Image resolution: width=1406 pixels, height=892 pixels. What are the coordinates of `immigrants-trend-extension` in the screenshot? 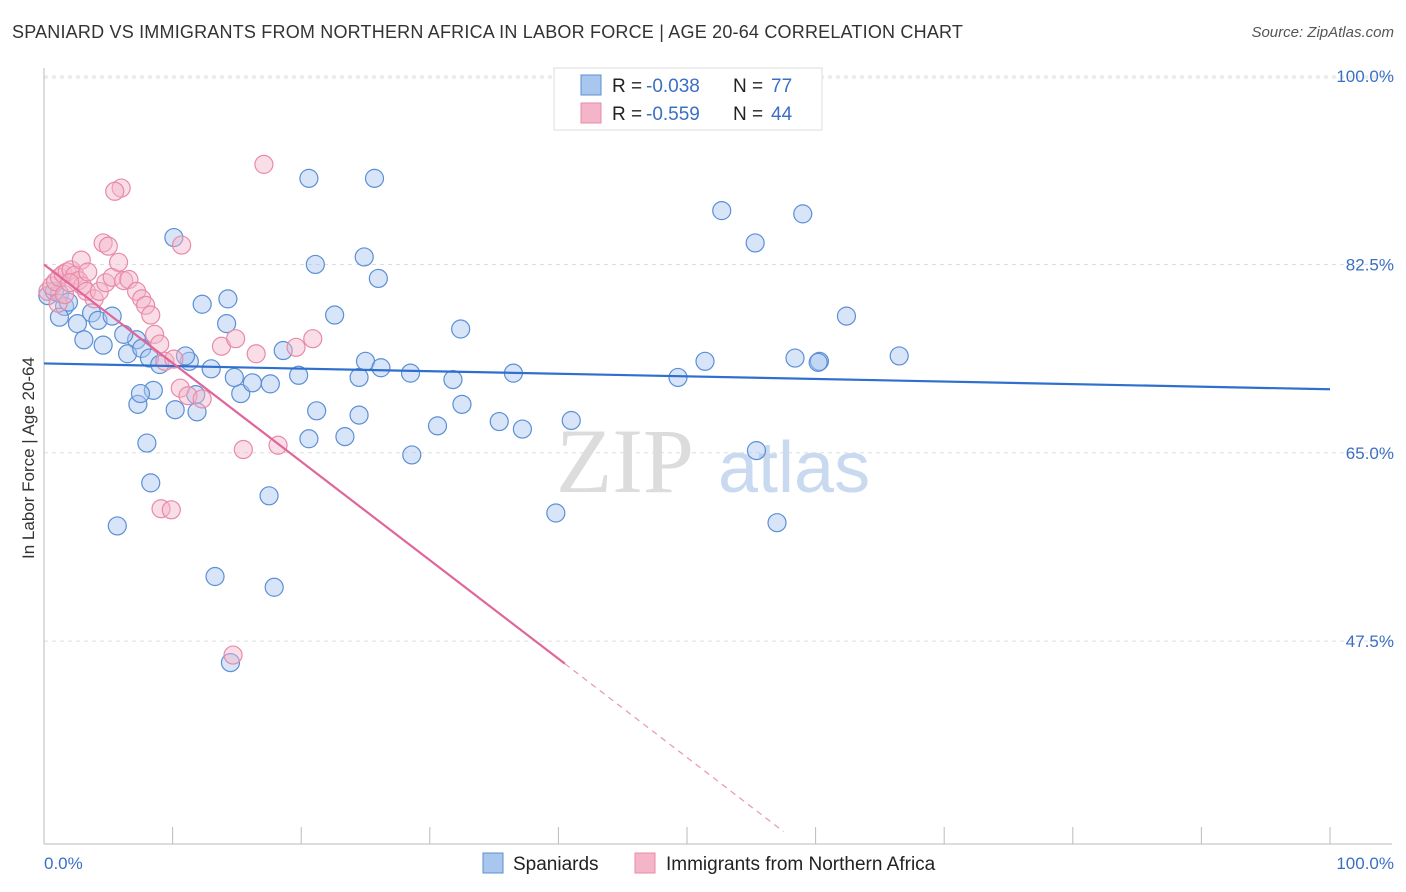 It's located at (674, 748).